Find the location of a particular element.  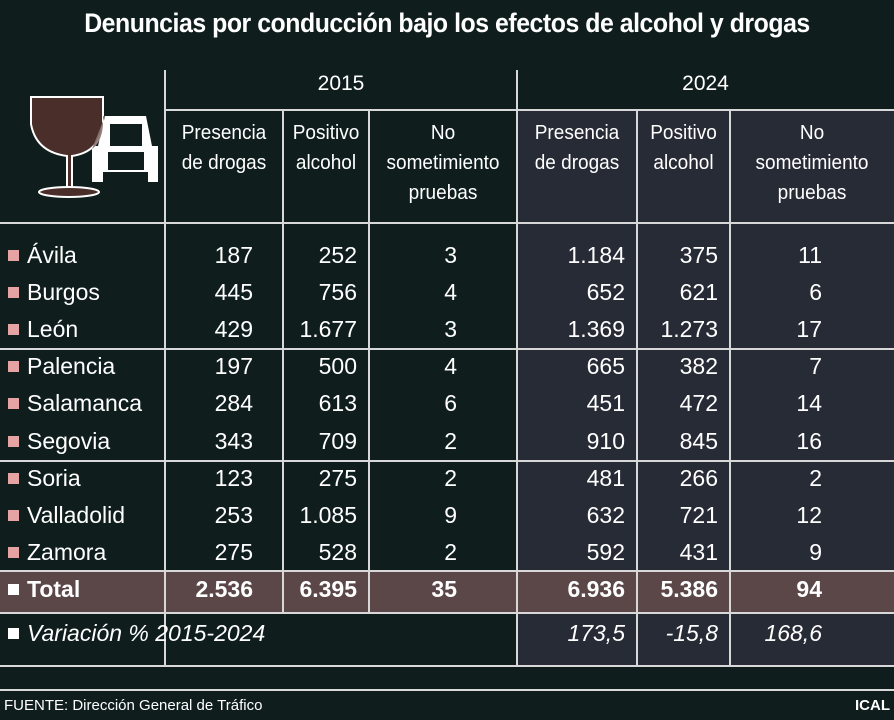

row-label: Burgos is located at coordinates (54, 292).